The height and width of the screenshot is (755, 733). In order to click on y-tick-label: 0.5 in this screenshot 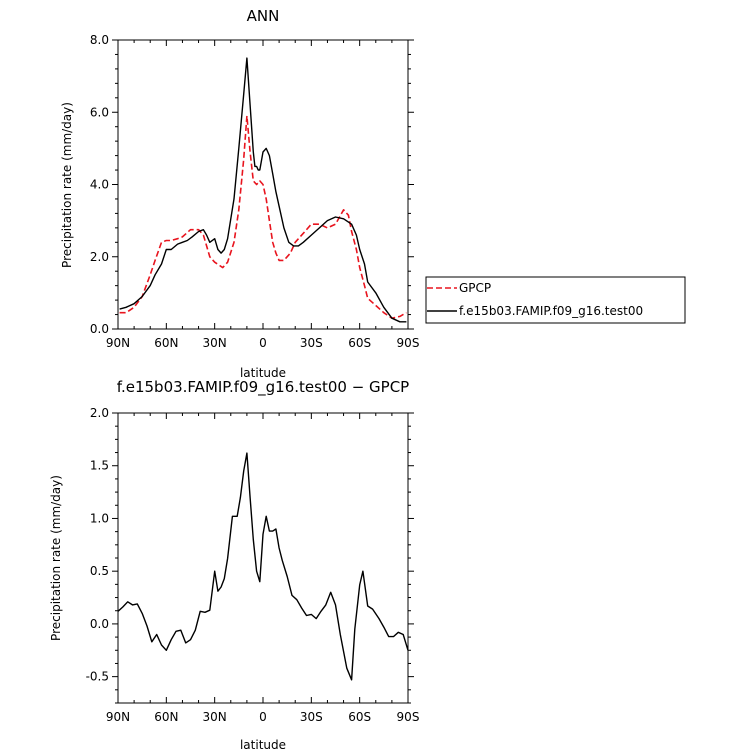, I will do `click(99, 571)`.